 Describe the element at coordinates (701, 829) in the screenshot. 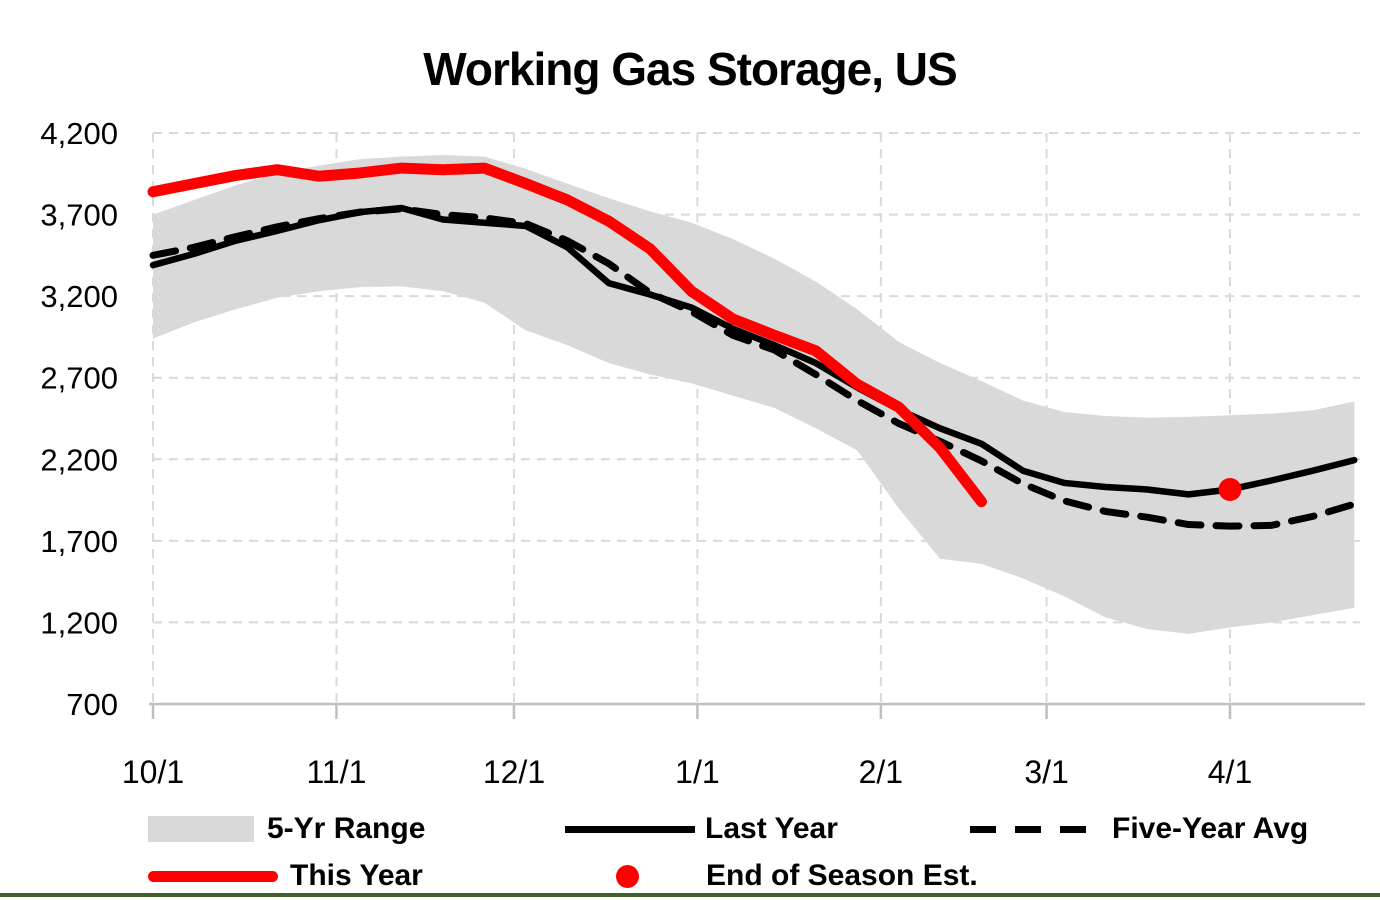

I see `legend-item-last-year: Last Year` at that location.